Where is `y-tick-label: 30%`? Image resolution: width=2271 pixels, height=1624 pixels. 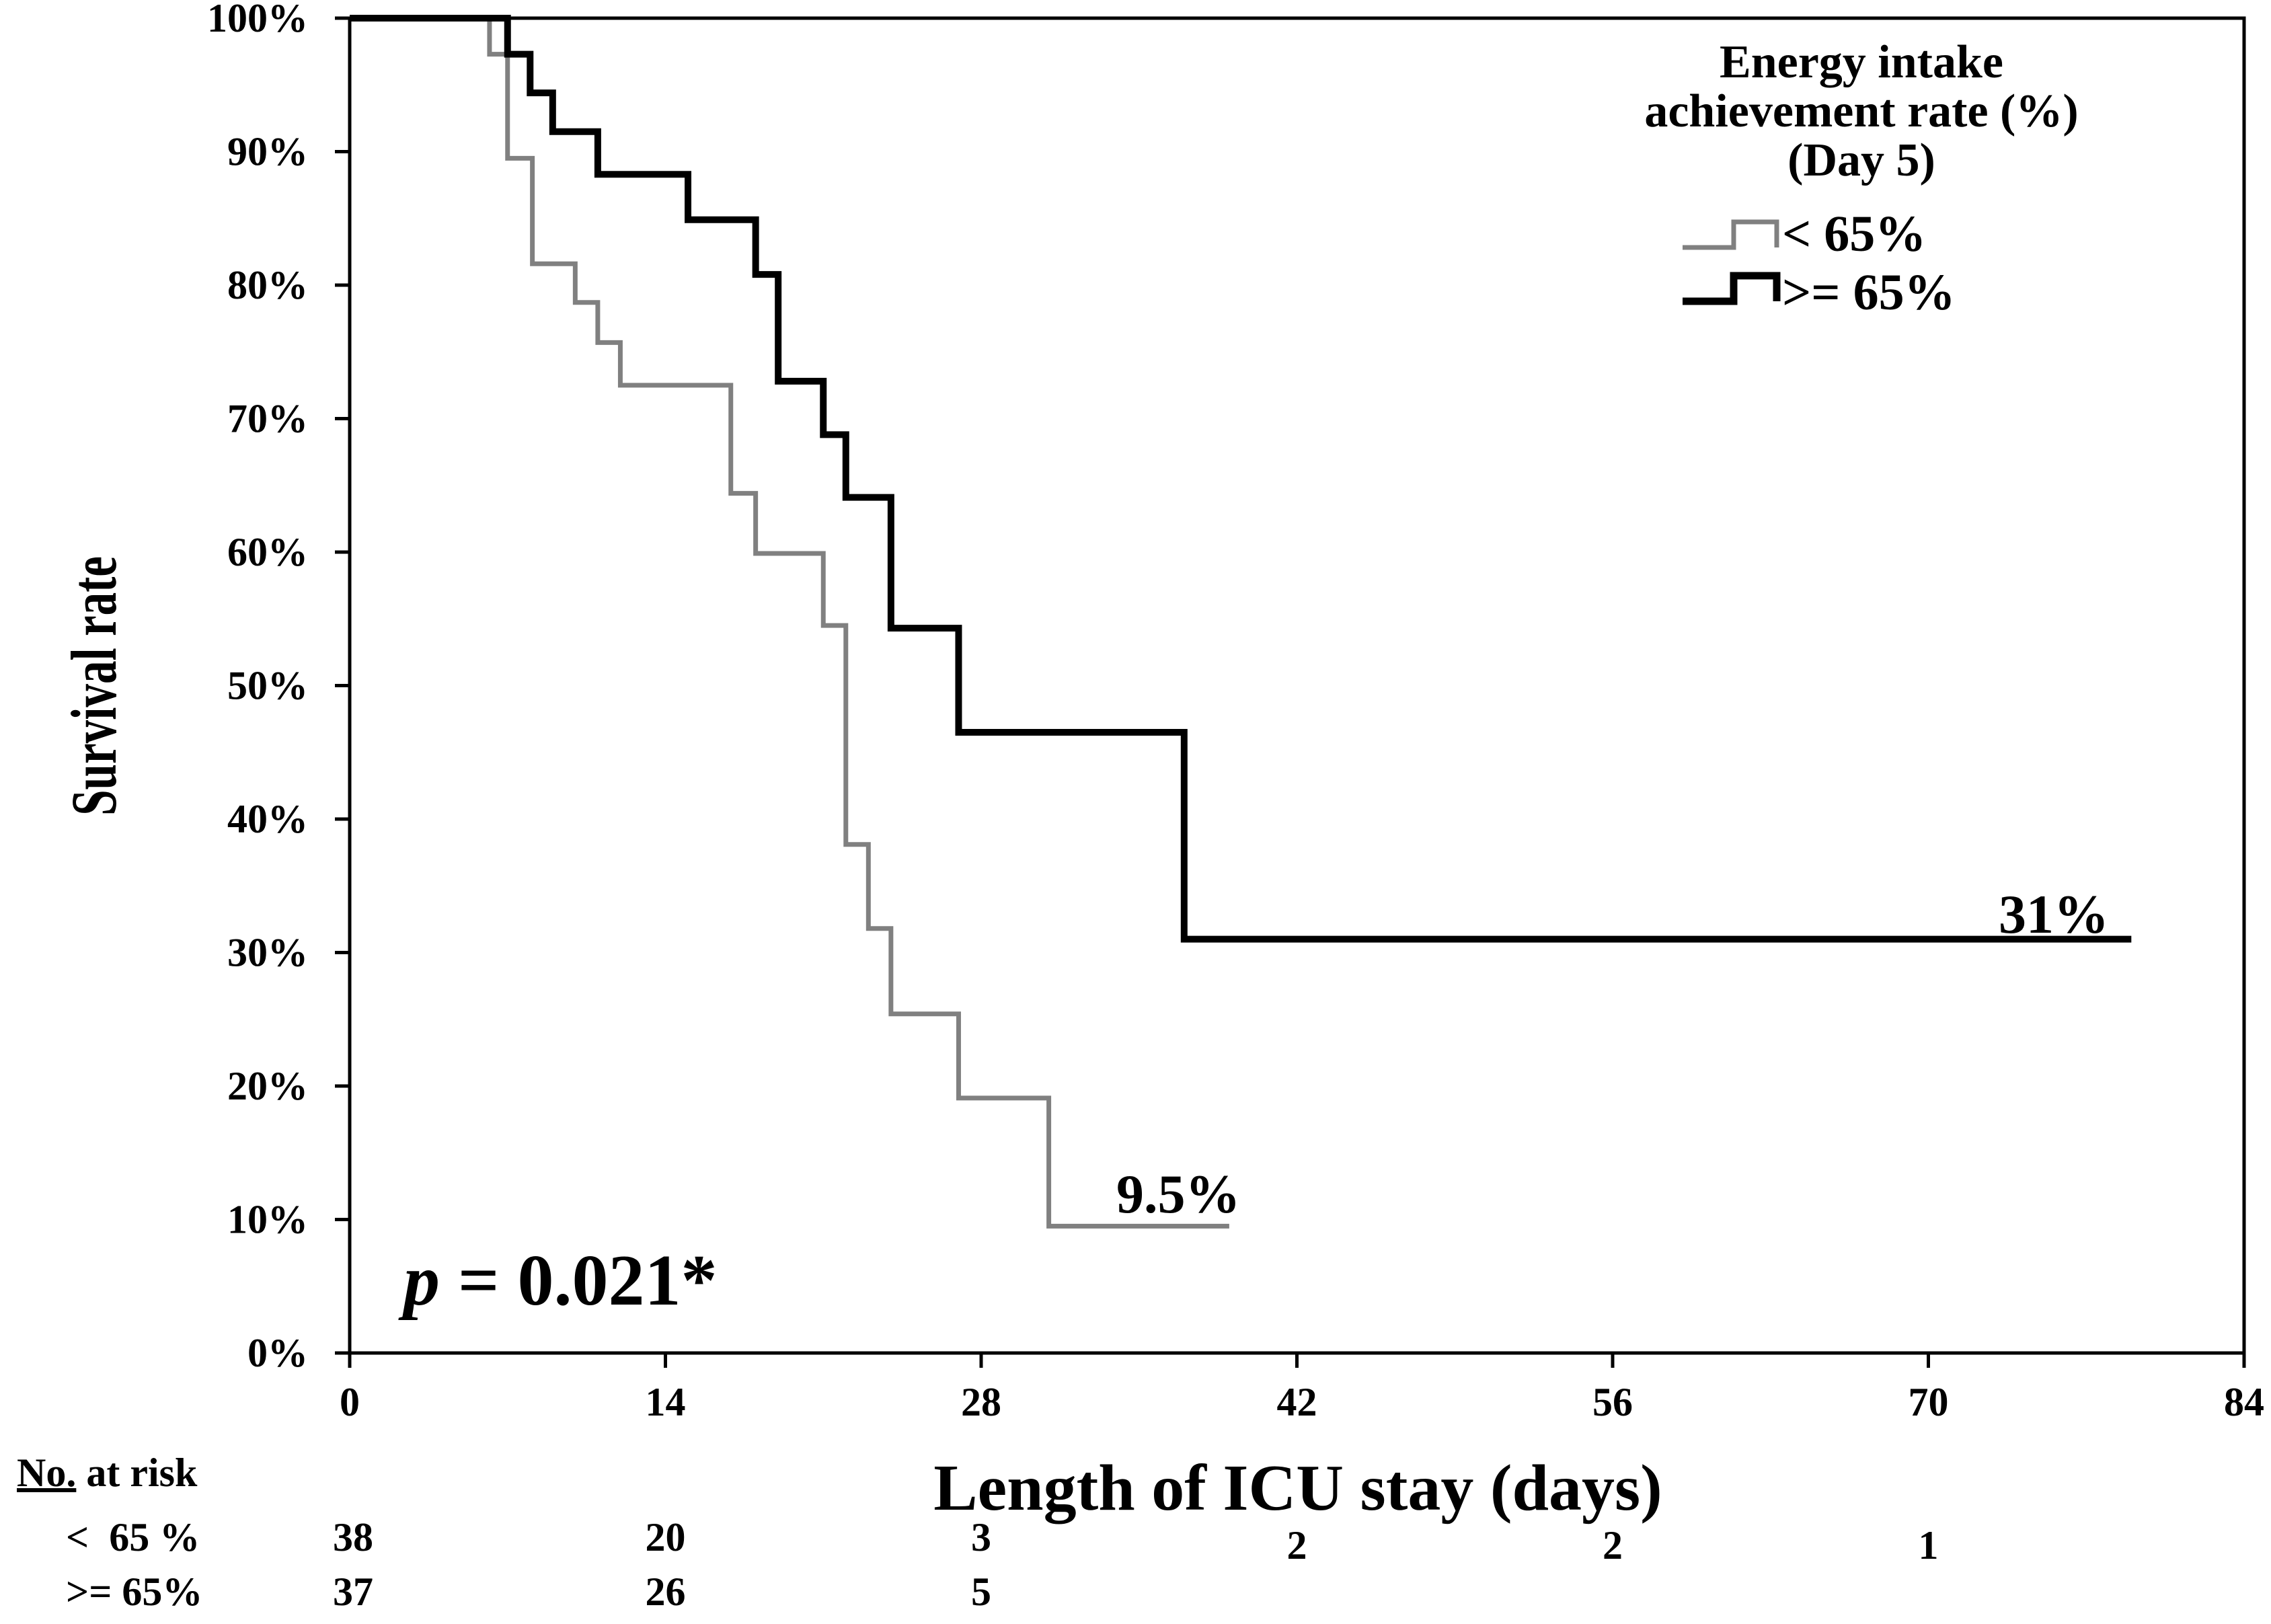 y-tick-label: 30% is located at coordinates (267, 953).